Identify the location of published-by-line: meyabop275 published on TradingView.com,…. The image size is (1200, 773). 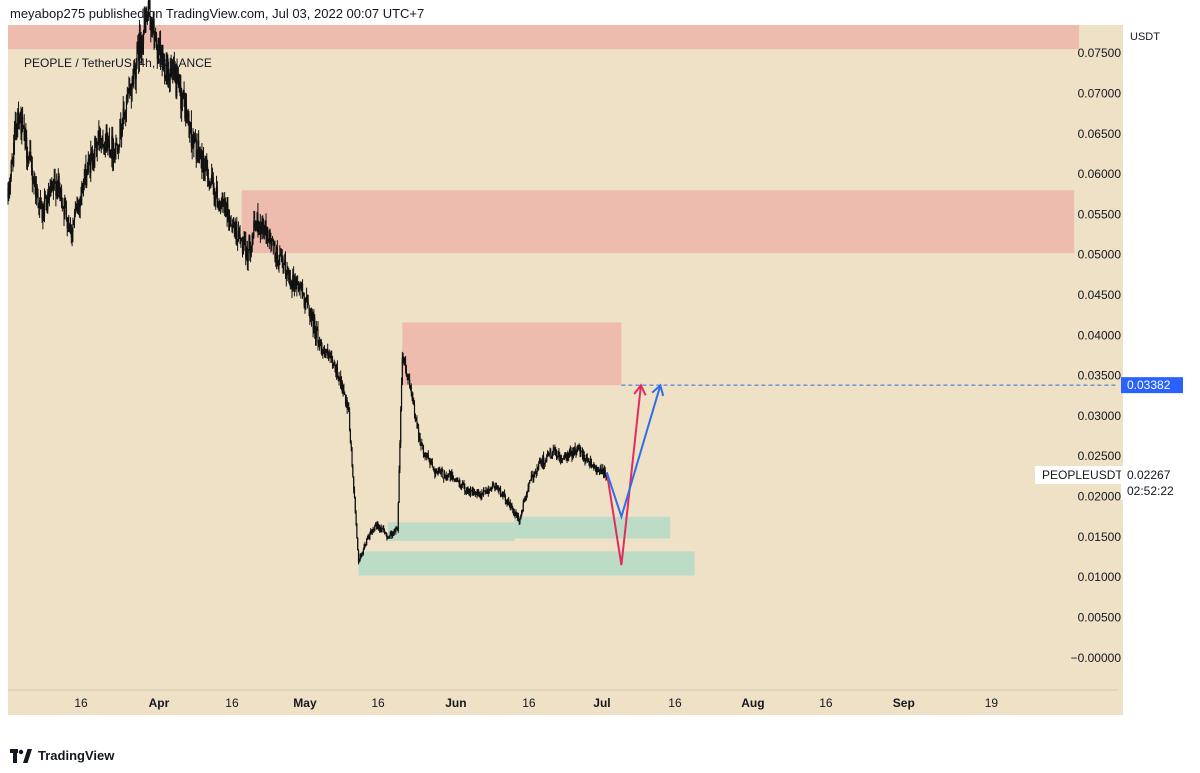
(217, 13).